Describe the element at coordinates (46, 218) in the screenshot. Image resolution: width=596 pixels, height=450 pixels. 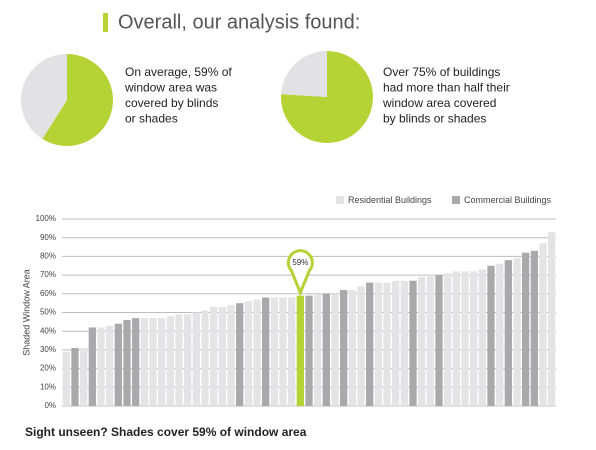
I see `y-tick-label: 100%` at that location.